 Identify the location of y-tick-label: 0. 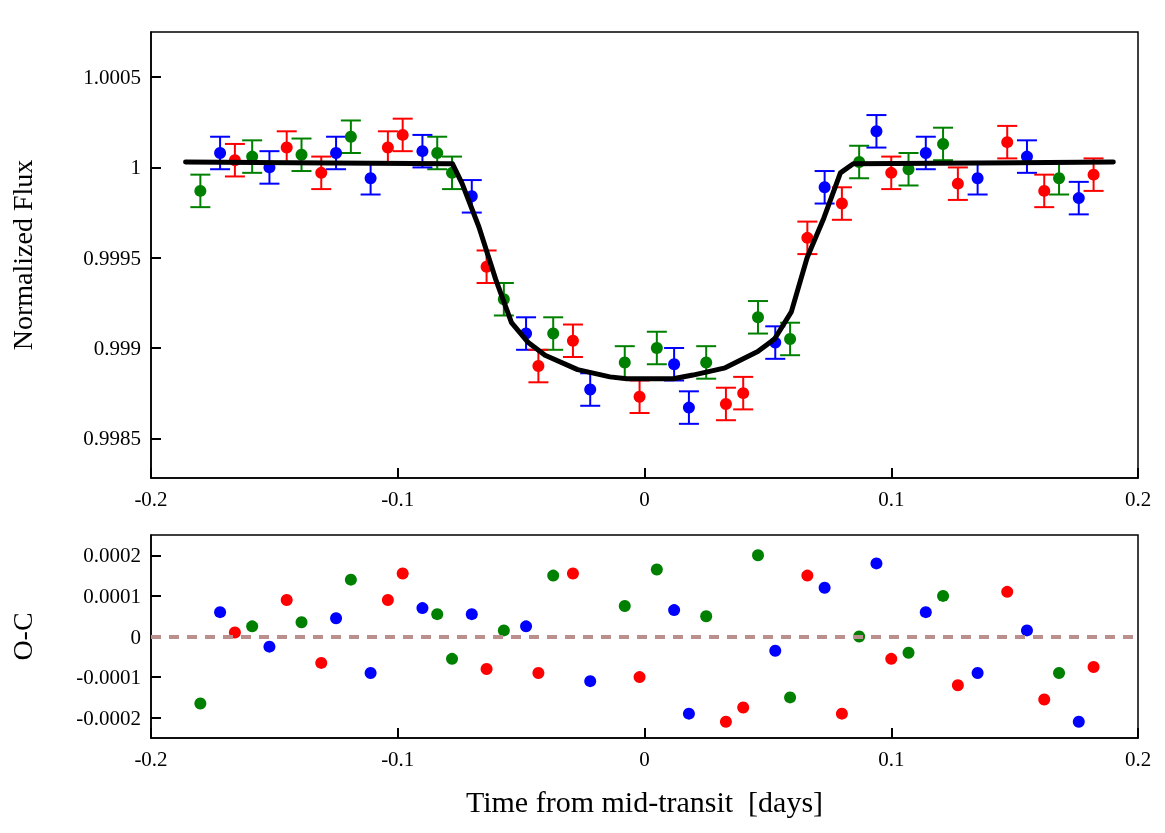
(135, 636).